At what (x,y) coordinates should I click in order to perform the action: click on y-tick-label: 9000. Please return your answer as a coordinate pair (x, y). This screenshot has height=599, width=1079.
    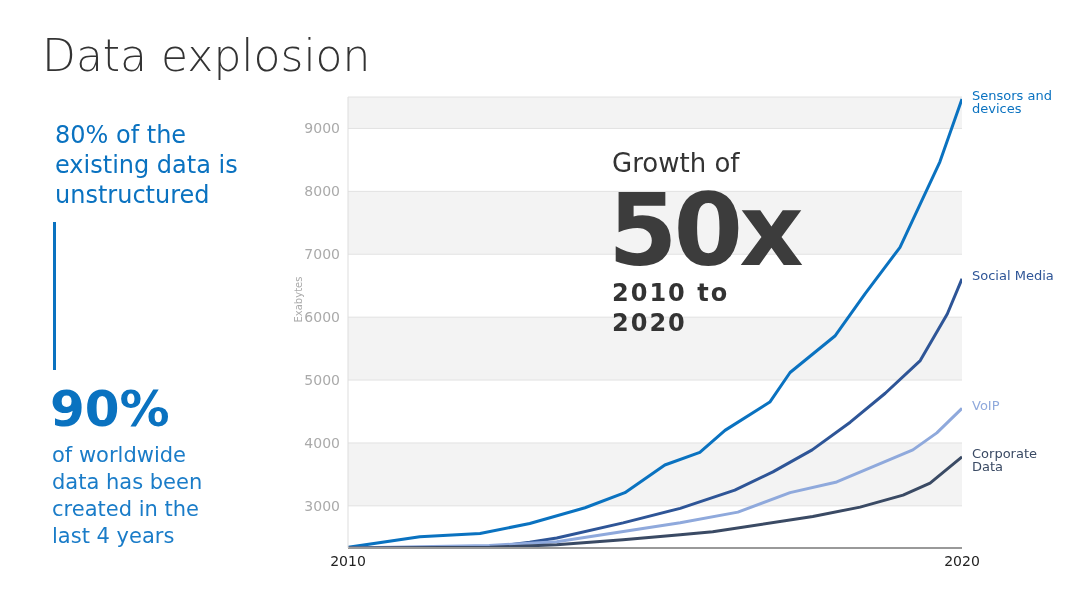
    Looking at the image, I should click on (322, 128).